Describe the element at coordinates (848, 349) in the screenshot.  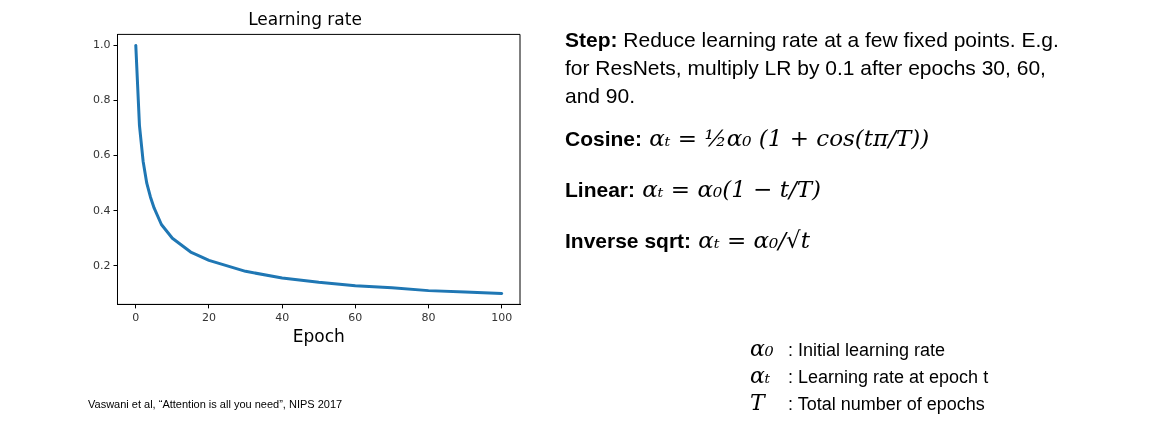
I see `text: α₀ : Initial learning rate` at that location.